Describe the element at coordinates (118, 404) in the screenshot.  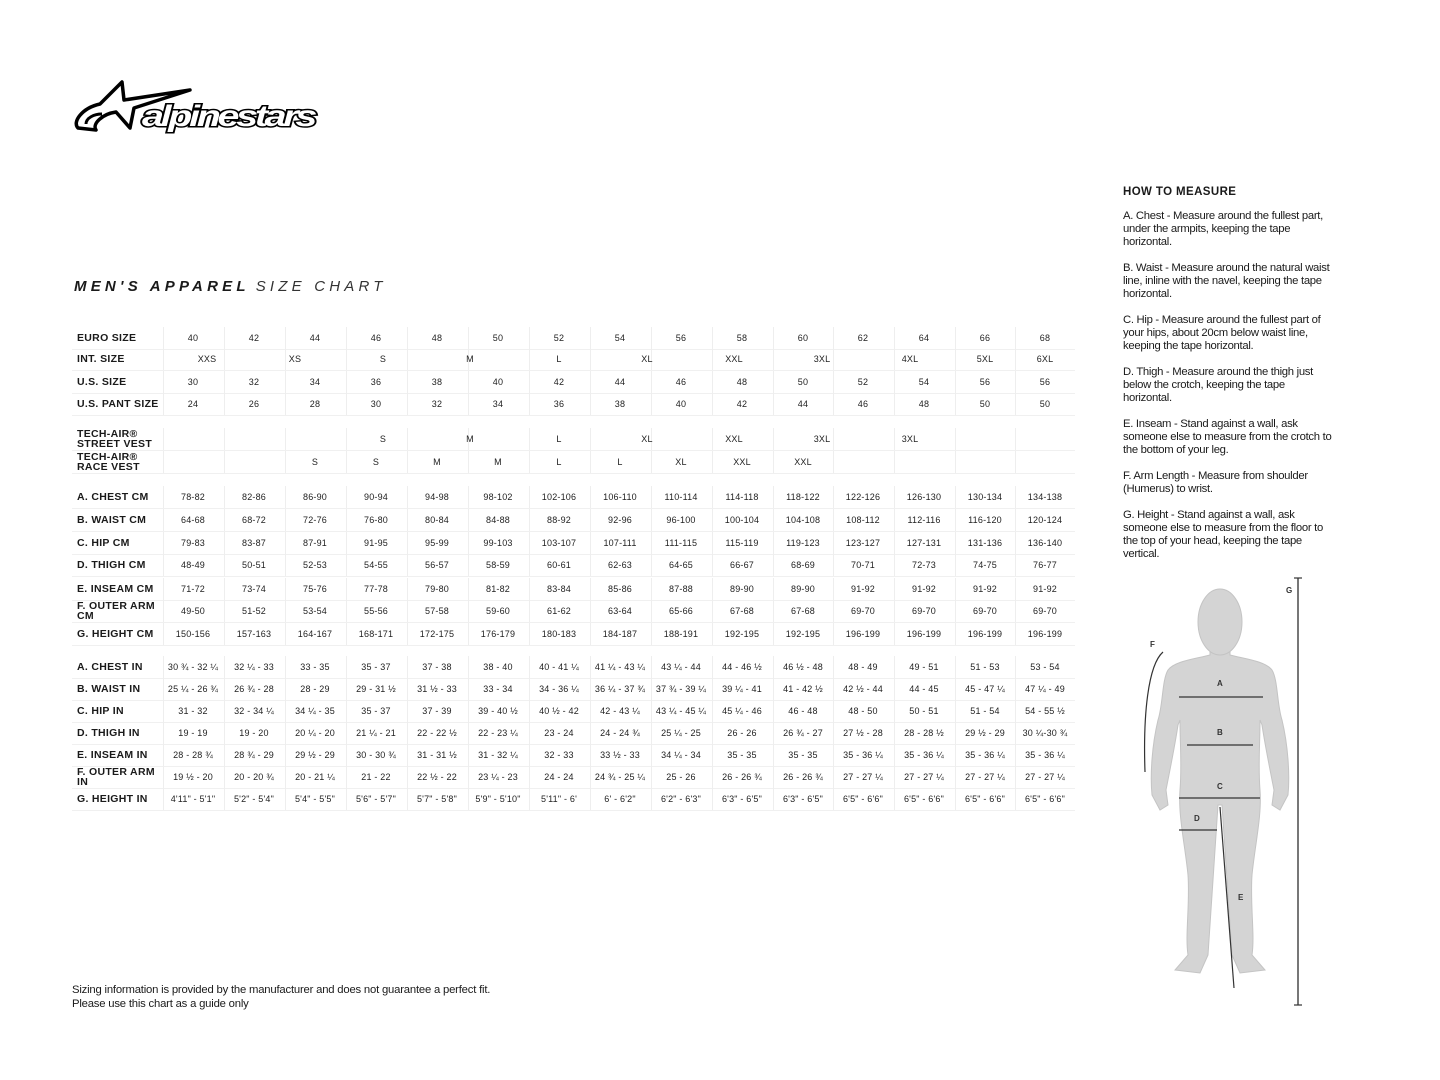
I see `row-label: U.S. PANT SIZE` at that location.